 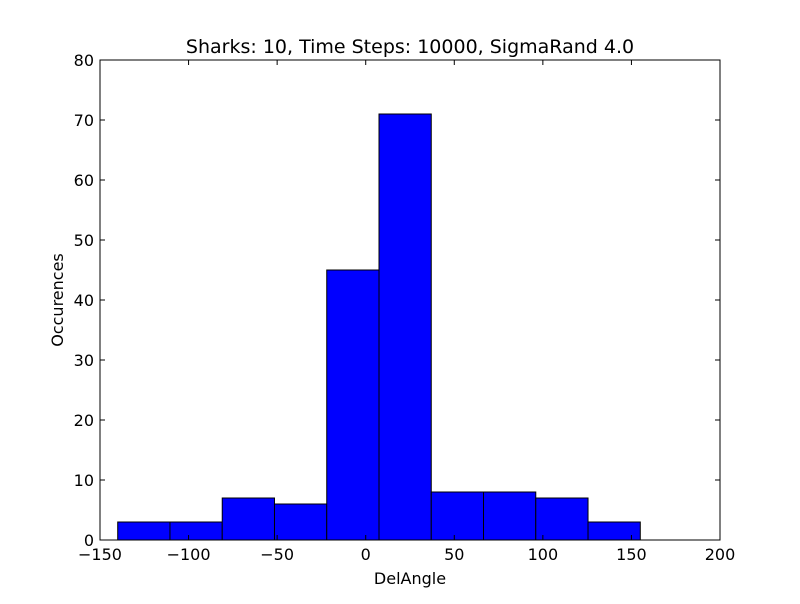 I want to click on y-tick-label-8: 80, so click(x=84, y=60).